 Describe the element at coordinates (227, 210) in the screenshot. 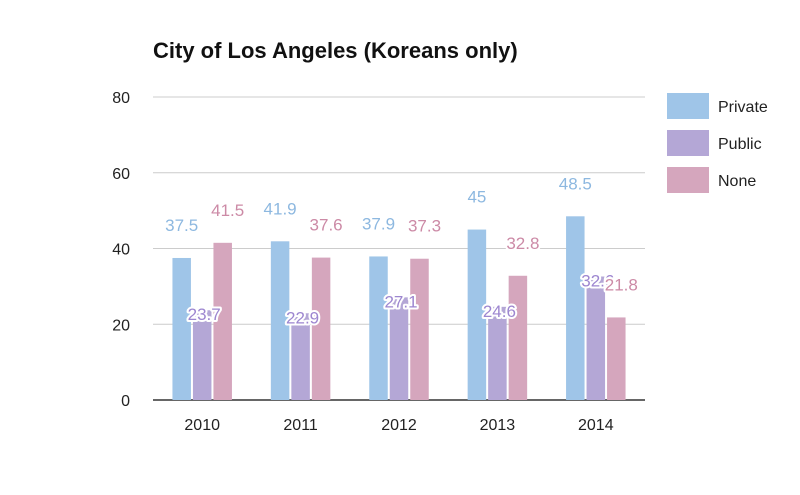

I see `data-label-none-2010: 41.5` at that location.